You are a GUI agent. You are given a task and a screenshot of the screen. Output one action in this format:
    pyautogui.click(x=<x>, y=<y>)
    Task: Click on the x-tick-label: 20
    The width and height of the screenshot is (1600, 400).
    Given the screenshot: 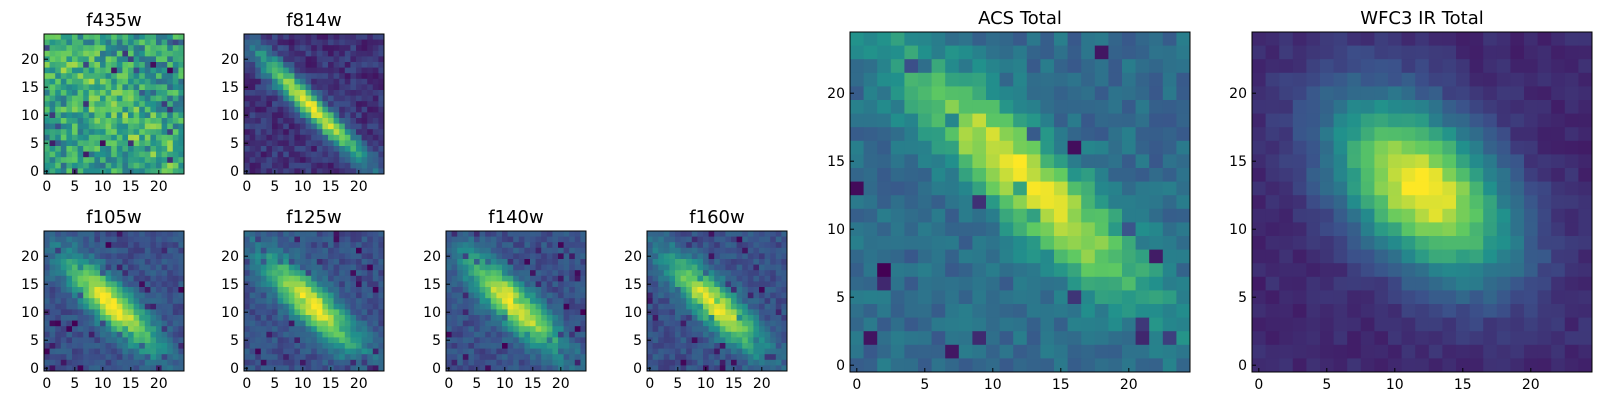 What is the action you would take?
    pyautogui.click(x=1129, y=385)
    